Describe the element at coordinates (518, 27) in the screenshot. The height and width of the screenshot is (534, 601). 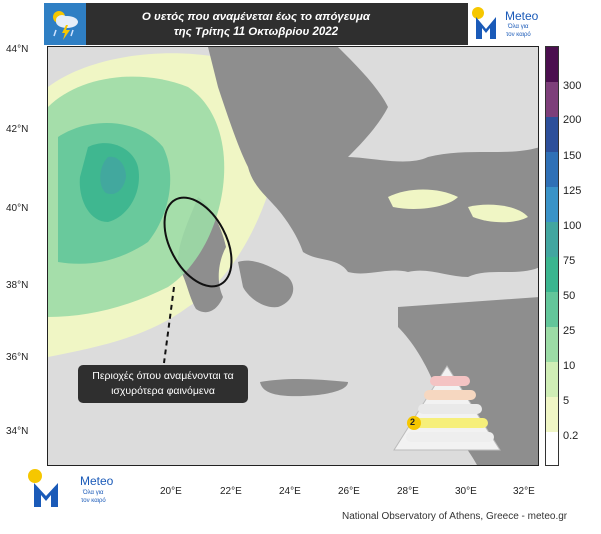
I see `meteo-logo-top-tagline1: Όλα για` at that location.